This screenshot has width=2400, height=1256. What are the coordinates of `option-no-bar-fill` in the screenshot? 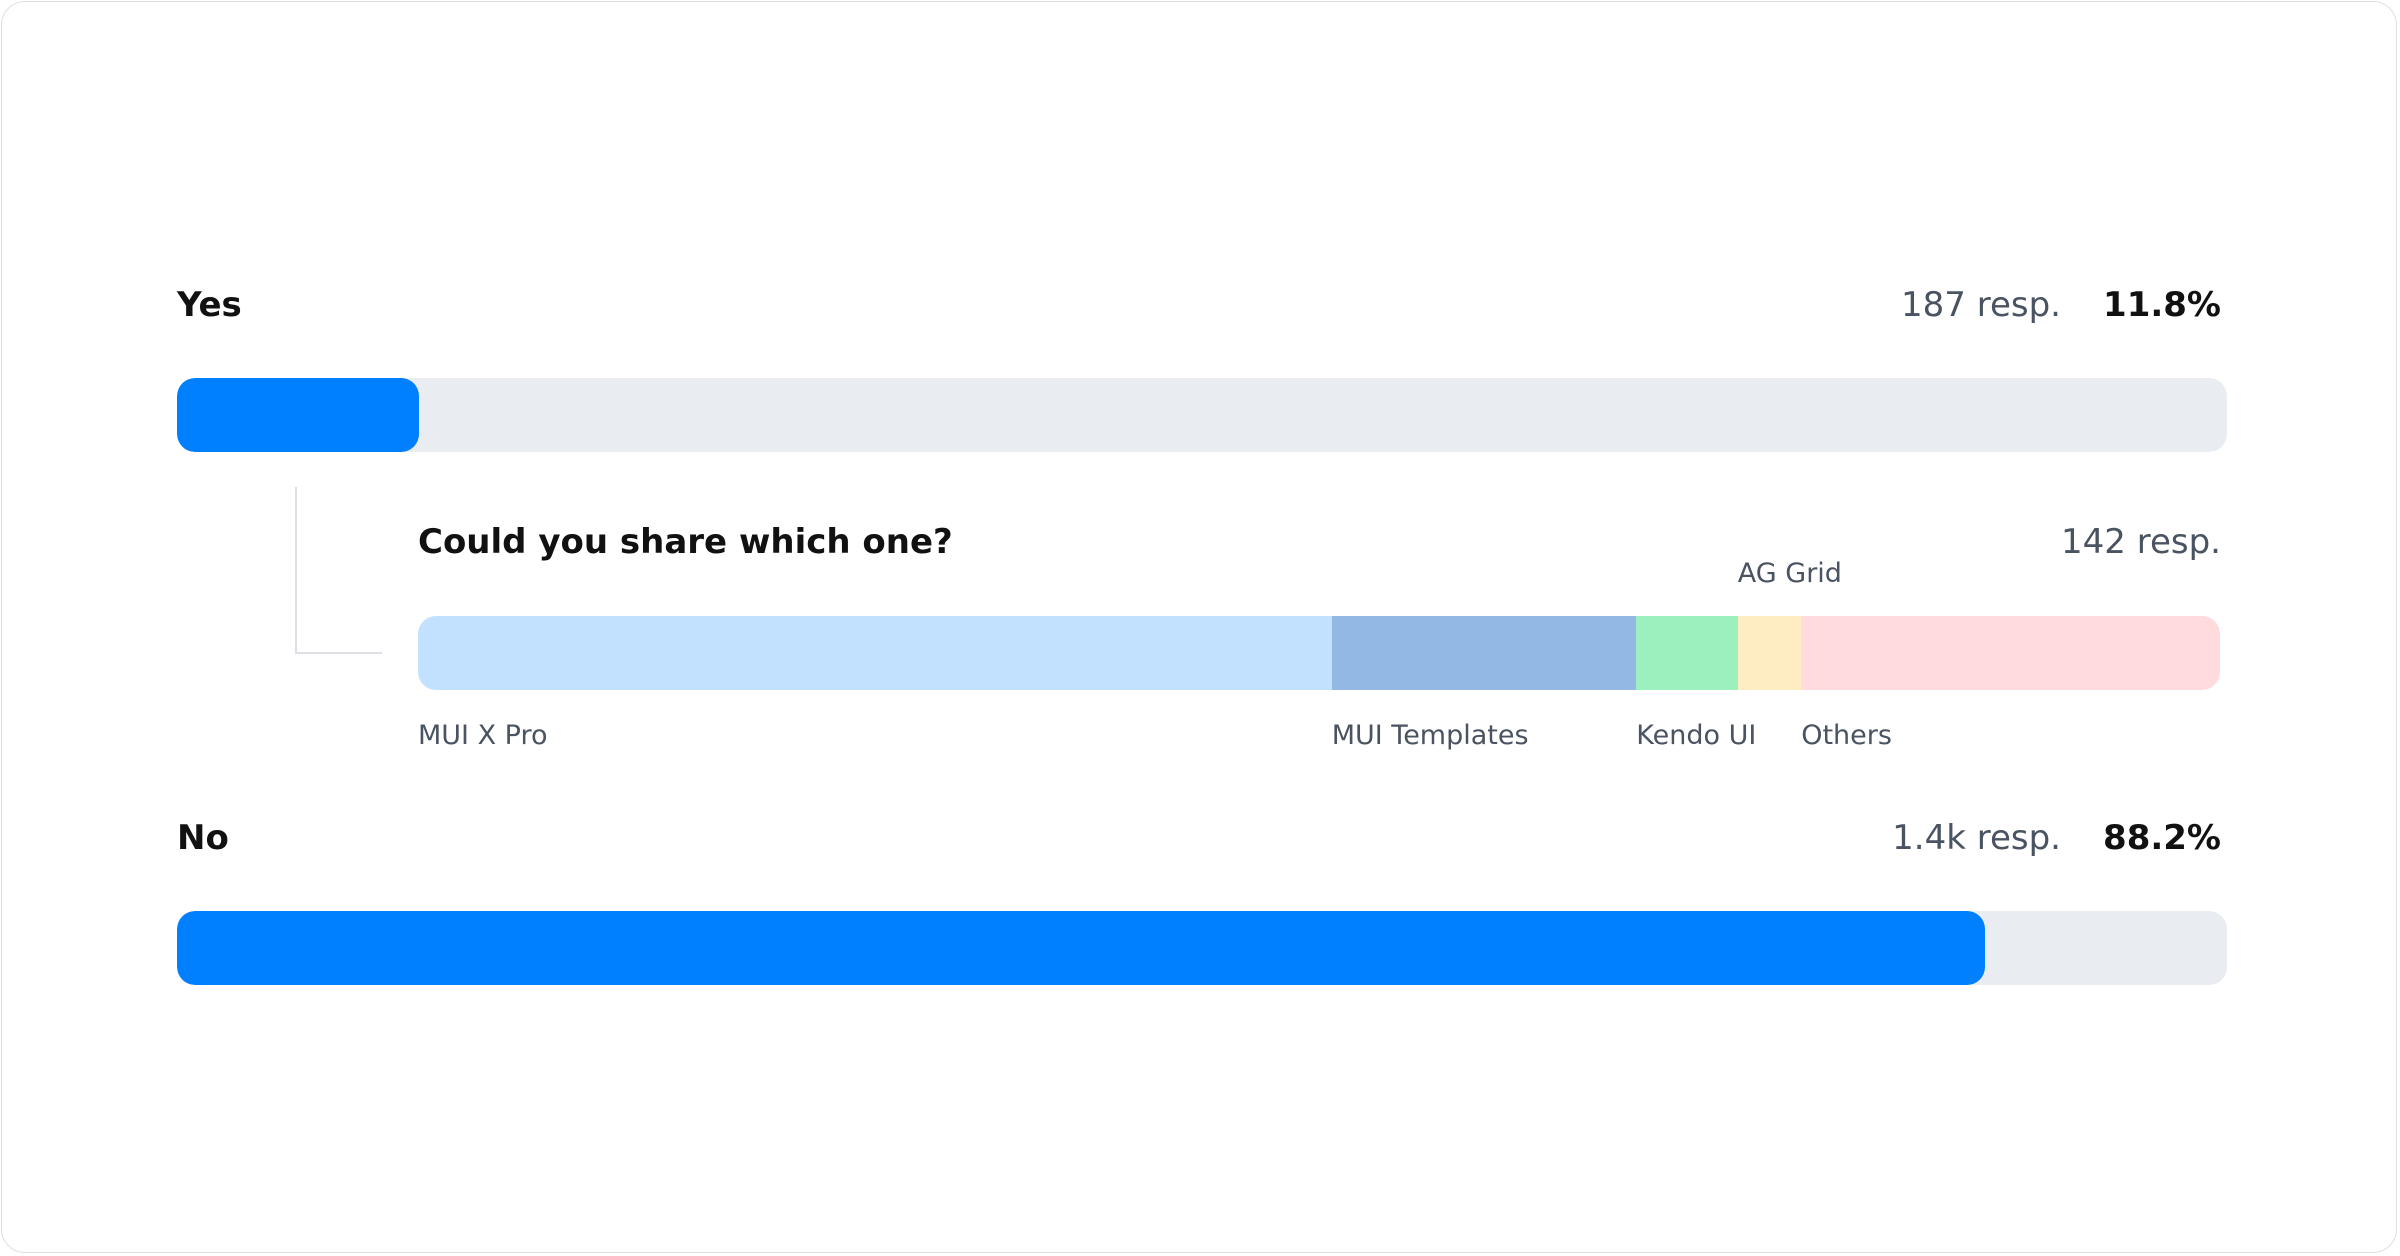 It's located at (1081, 948).